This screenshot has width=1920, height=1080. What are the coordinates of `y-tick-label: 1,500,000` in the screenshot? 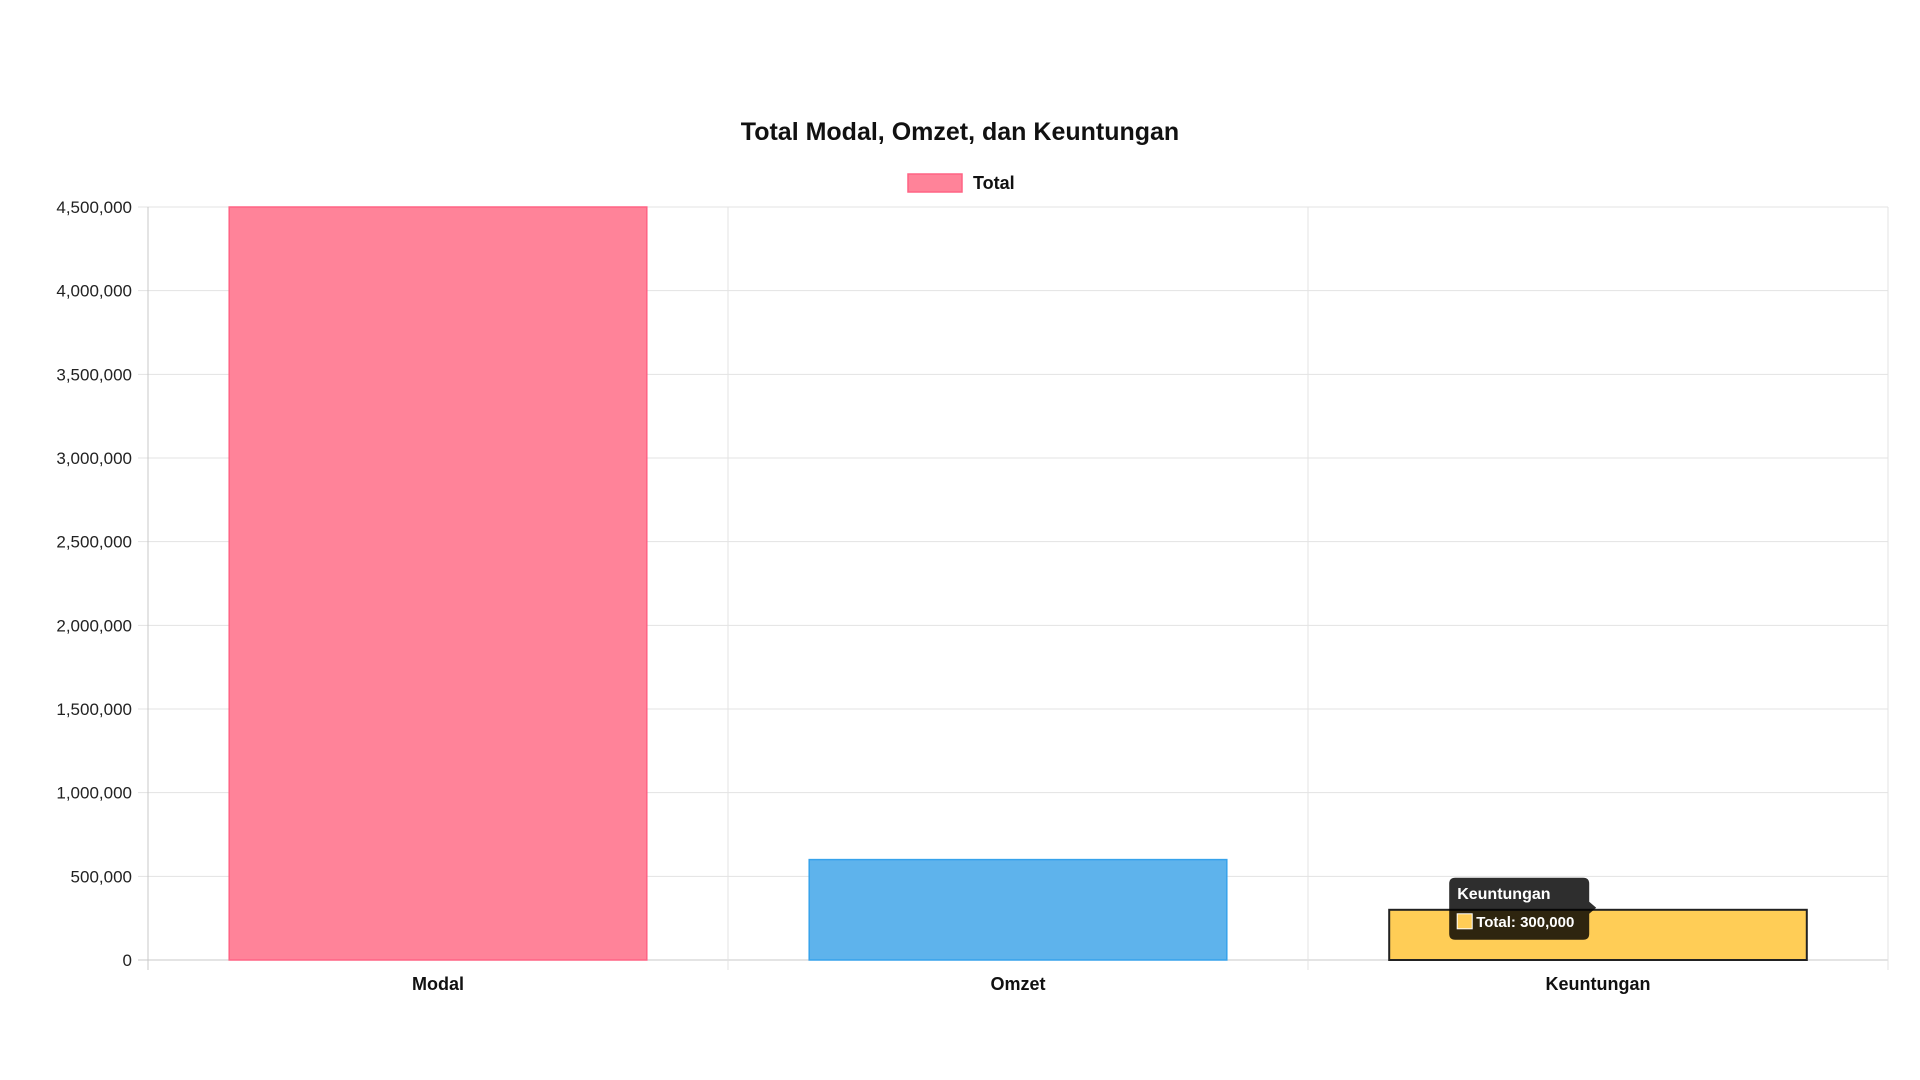 It's located at (94, 709).